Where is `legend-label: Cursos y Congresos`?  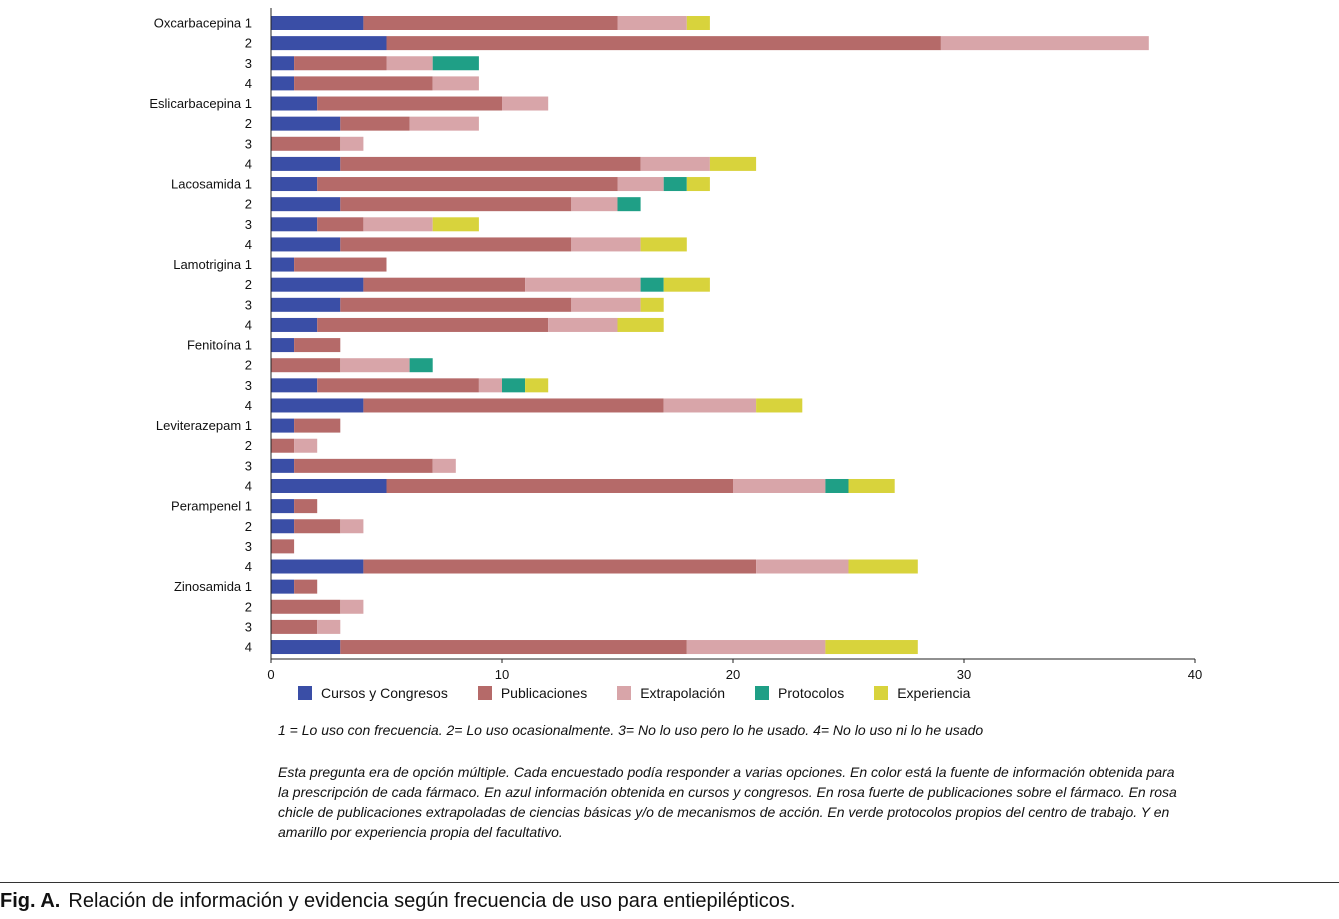
legend-label: Cursos y Congresos is located at coordinates (384, 693).